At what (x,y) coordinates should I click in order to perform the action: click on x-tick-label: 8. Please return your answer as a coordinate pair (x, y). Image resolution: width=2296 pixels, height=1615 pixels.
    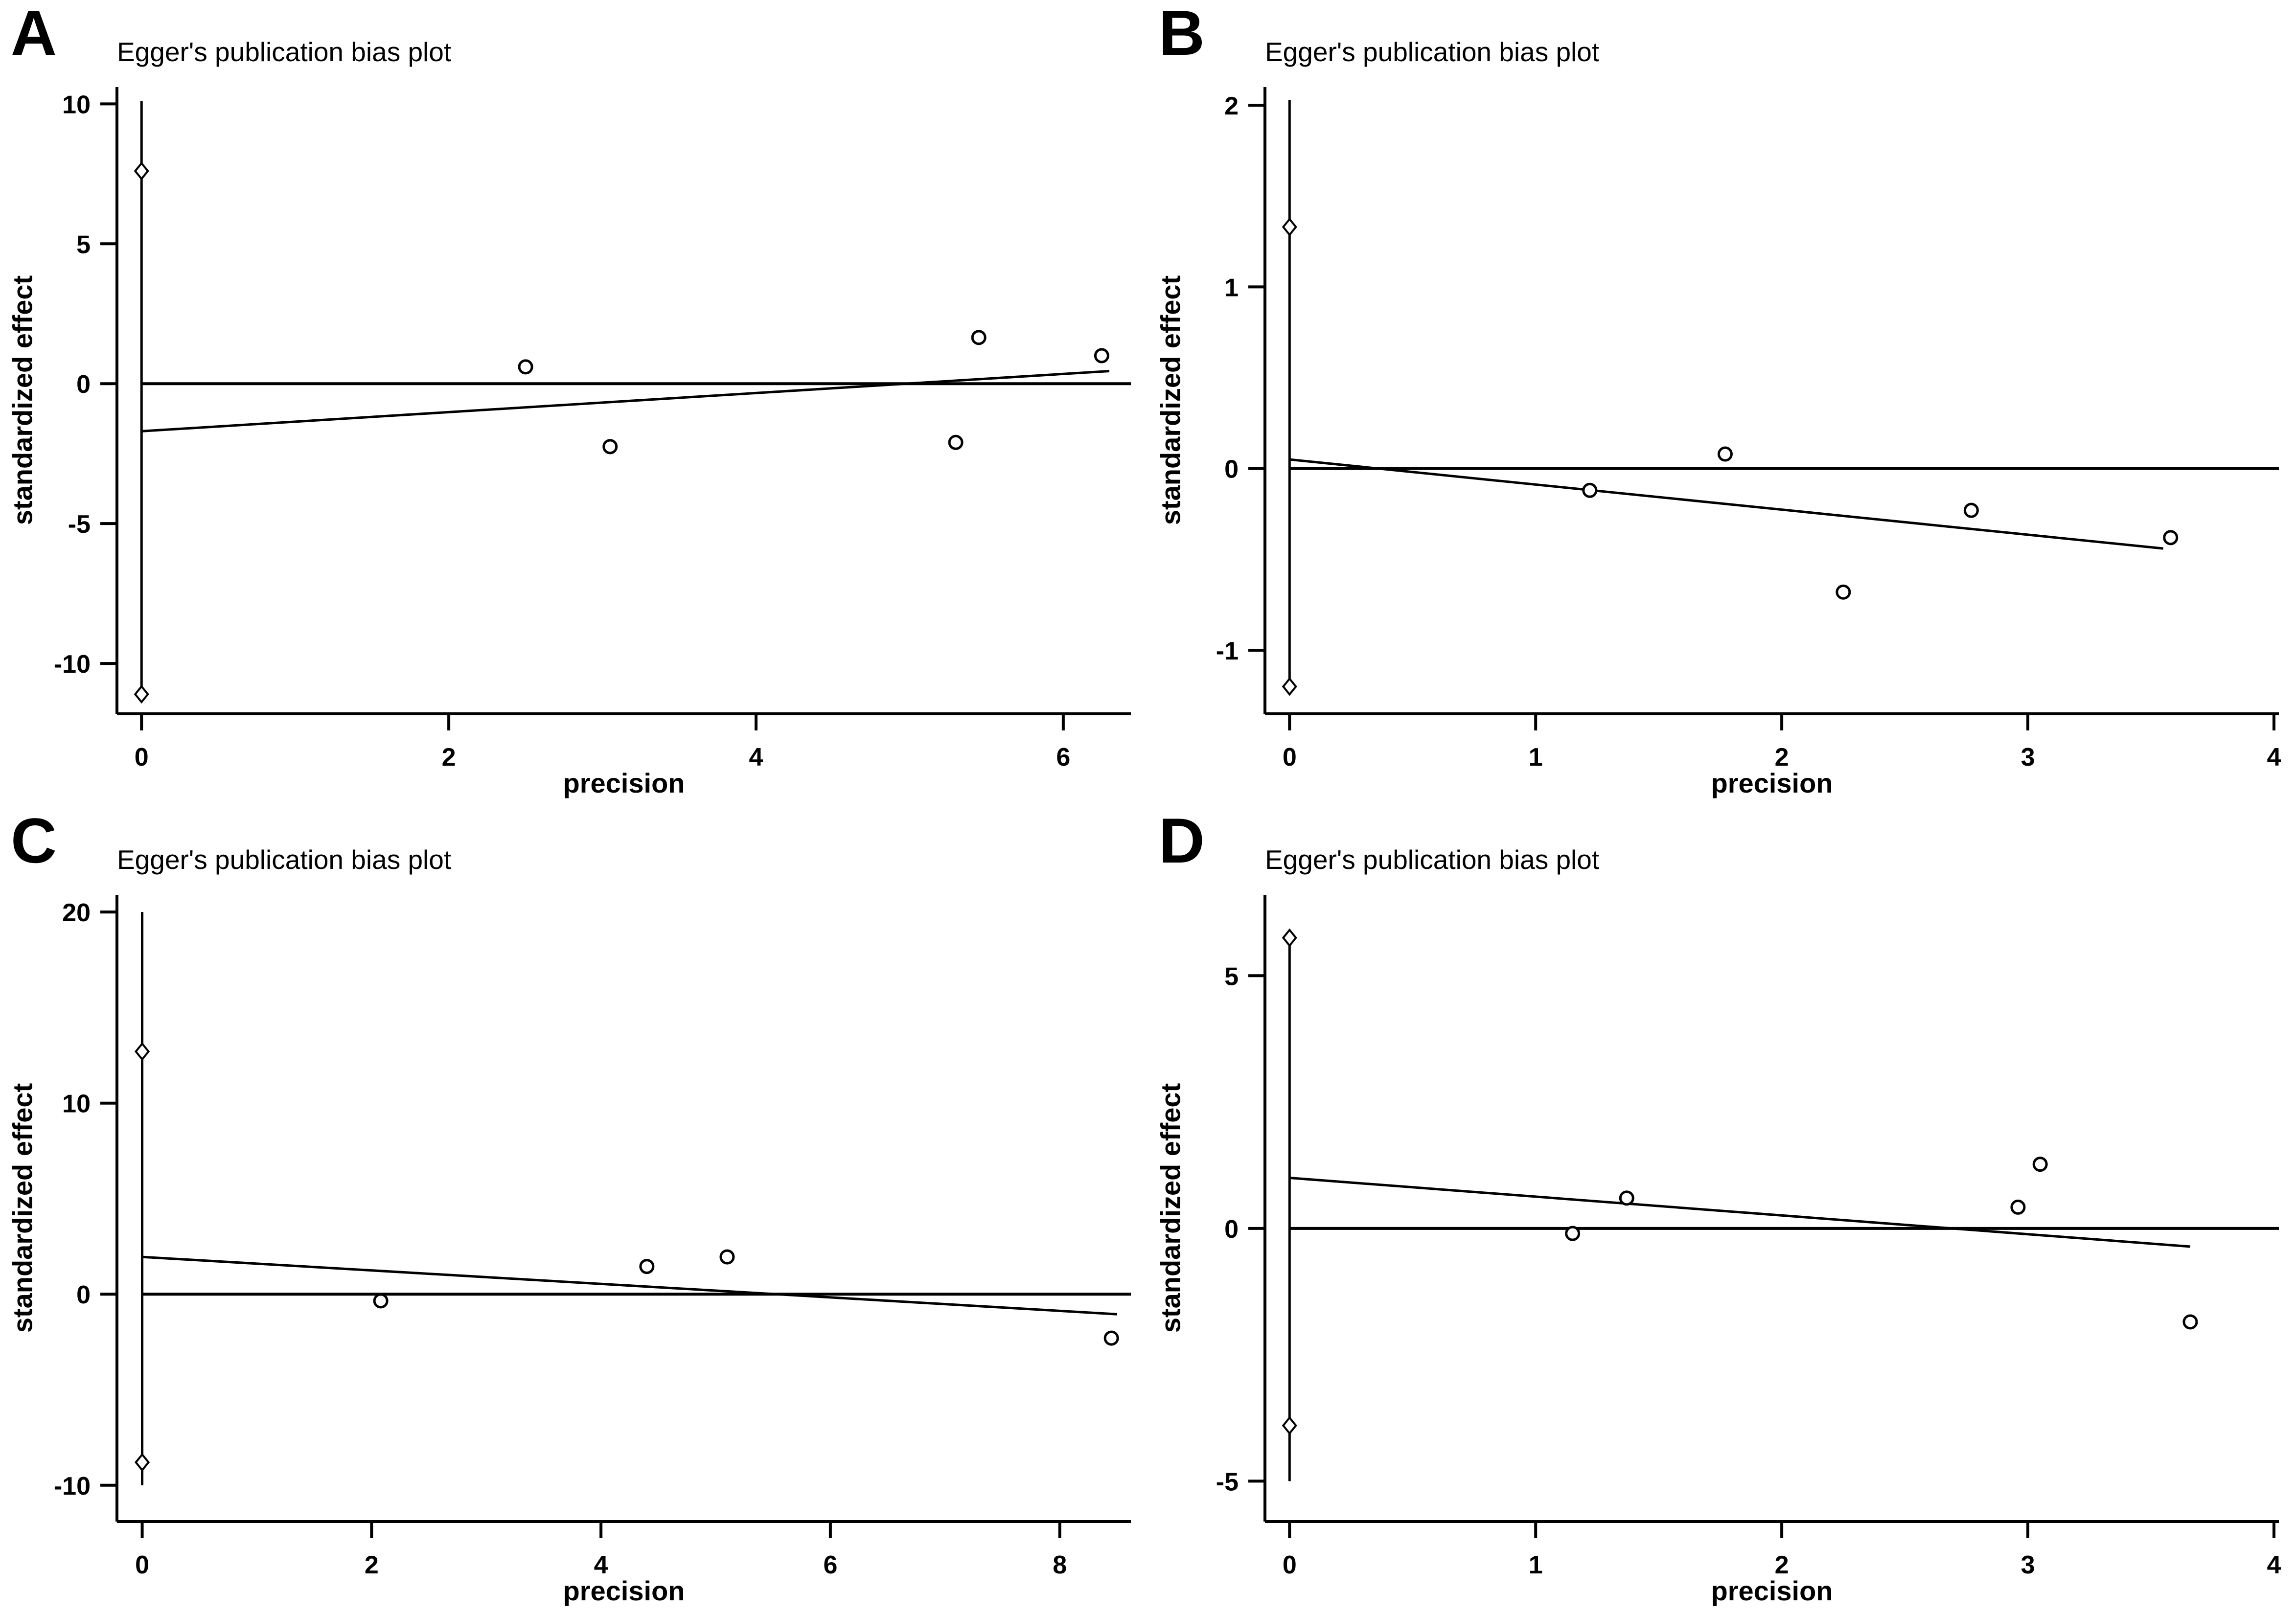
    Looking at the image, I should click on (1060, 1565).